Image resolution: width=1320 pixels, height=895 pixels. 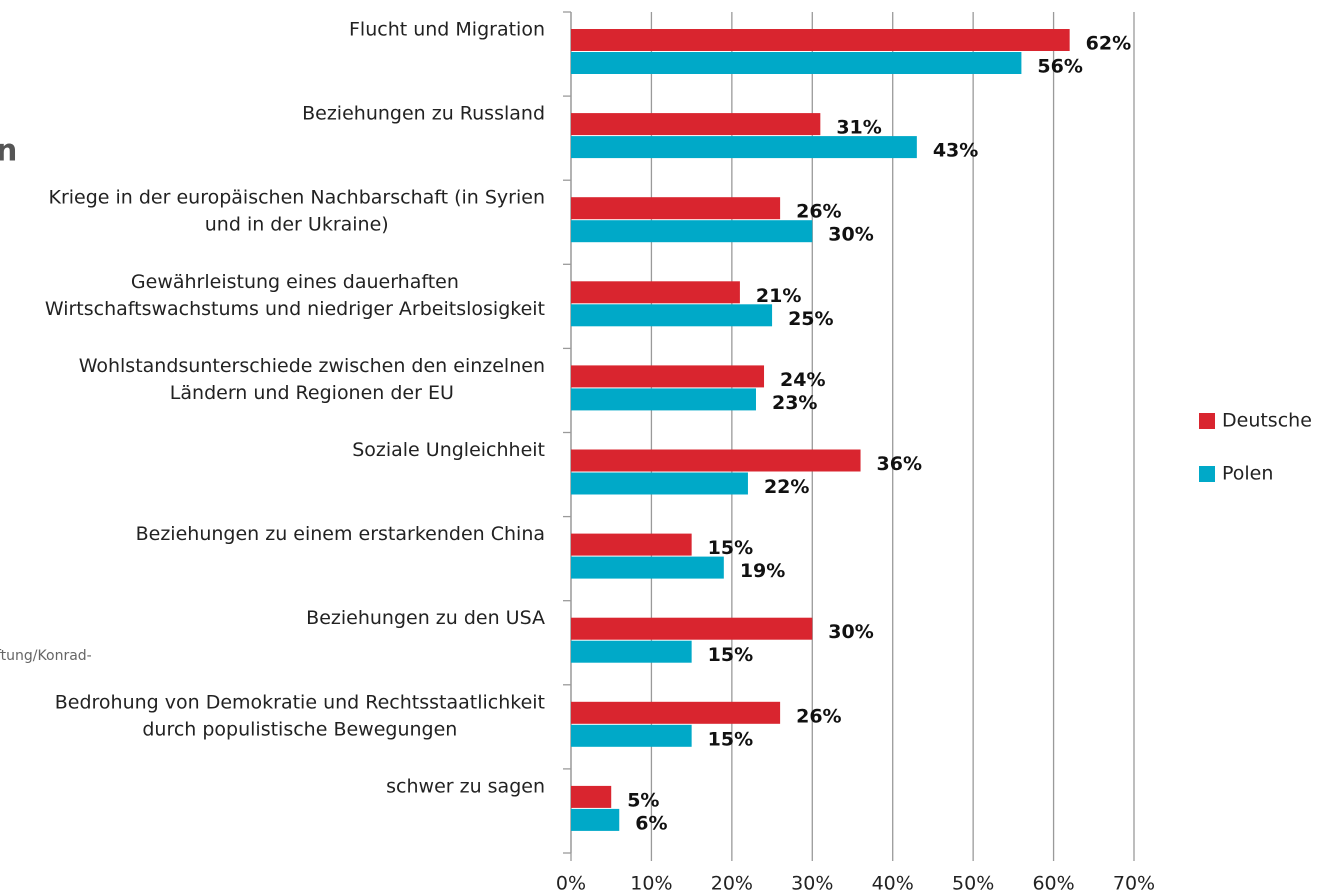 I want to click on x-tick-label: 50%, so click(x=973, y=884).